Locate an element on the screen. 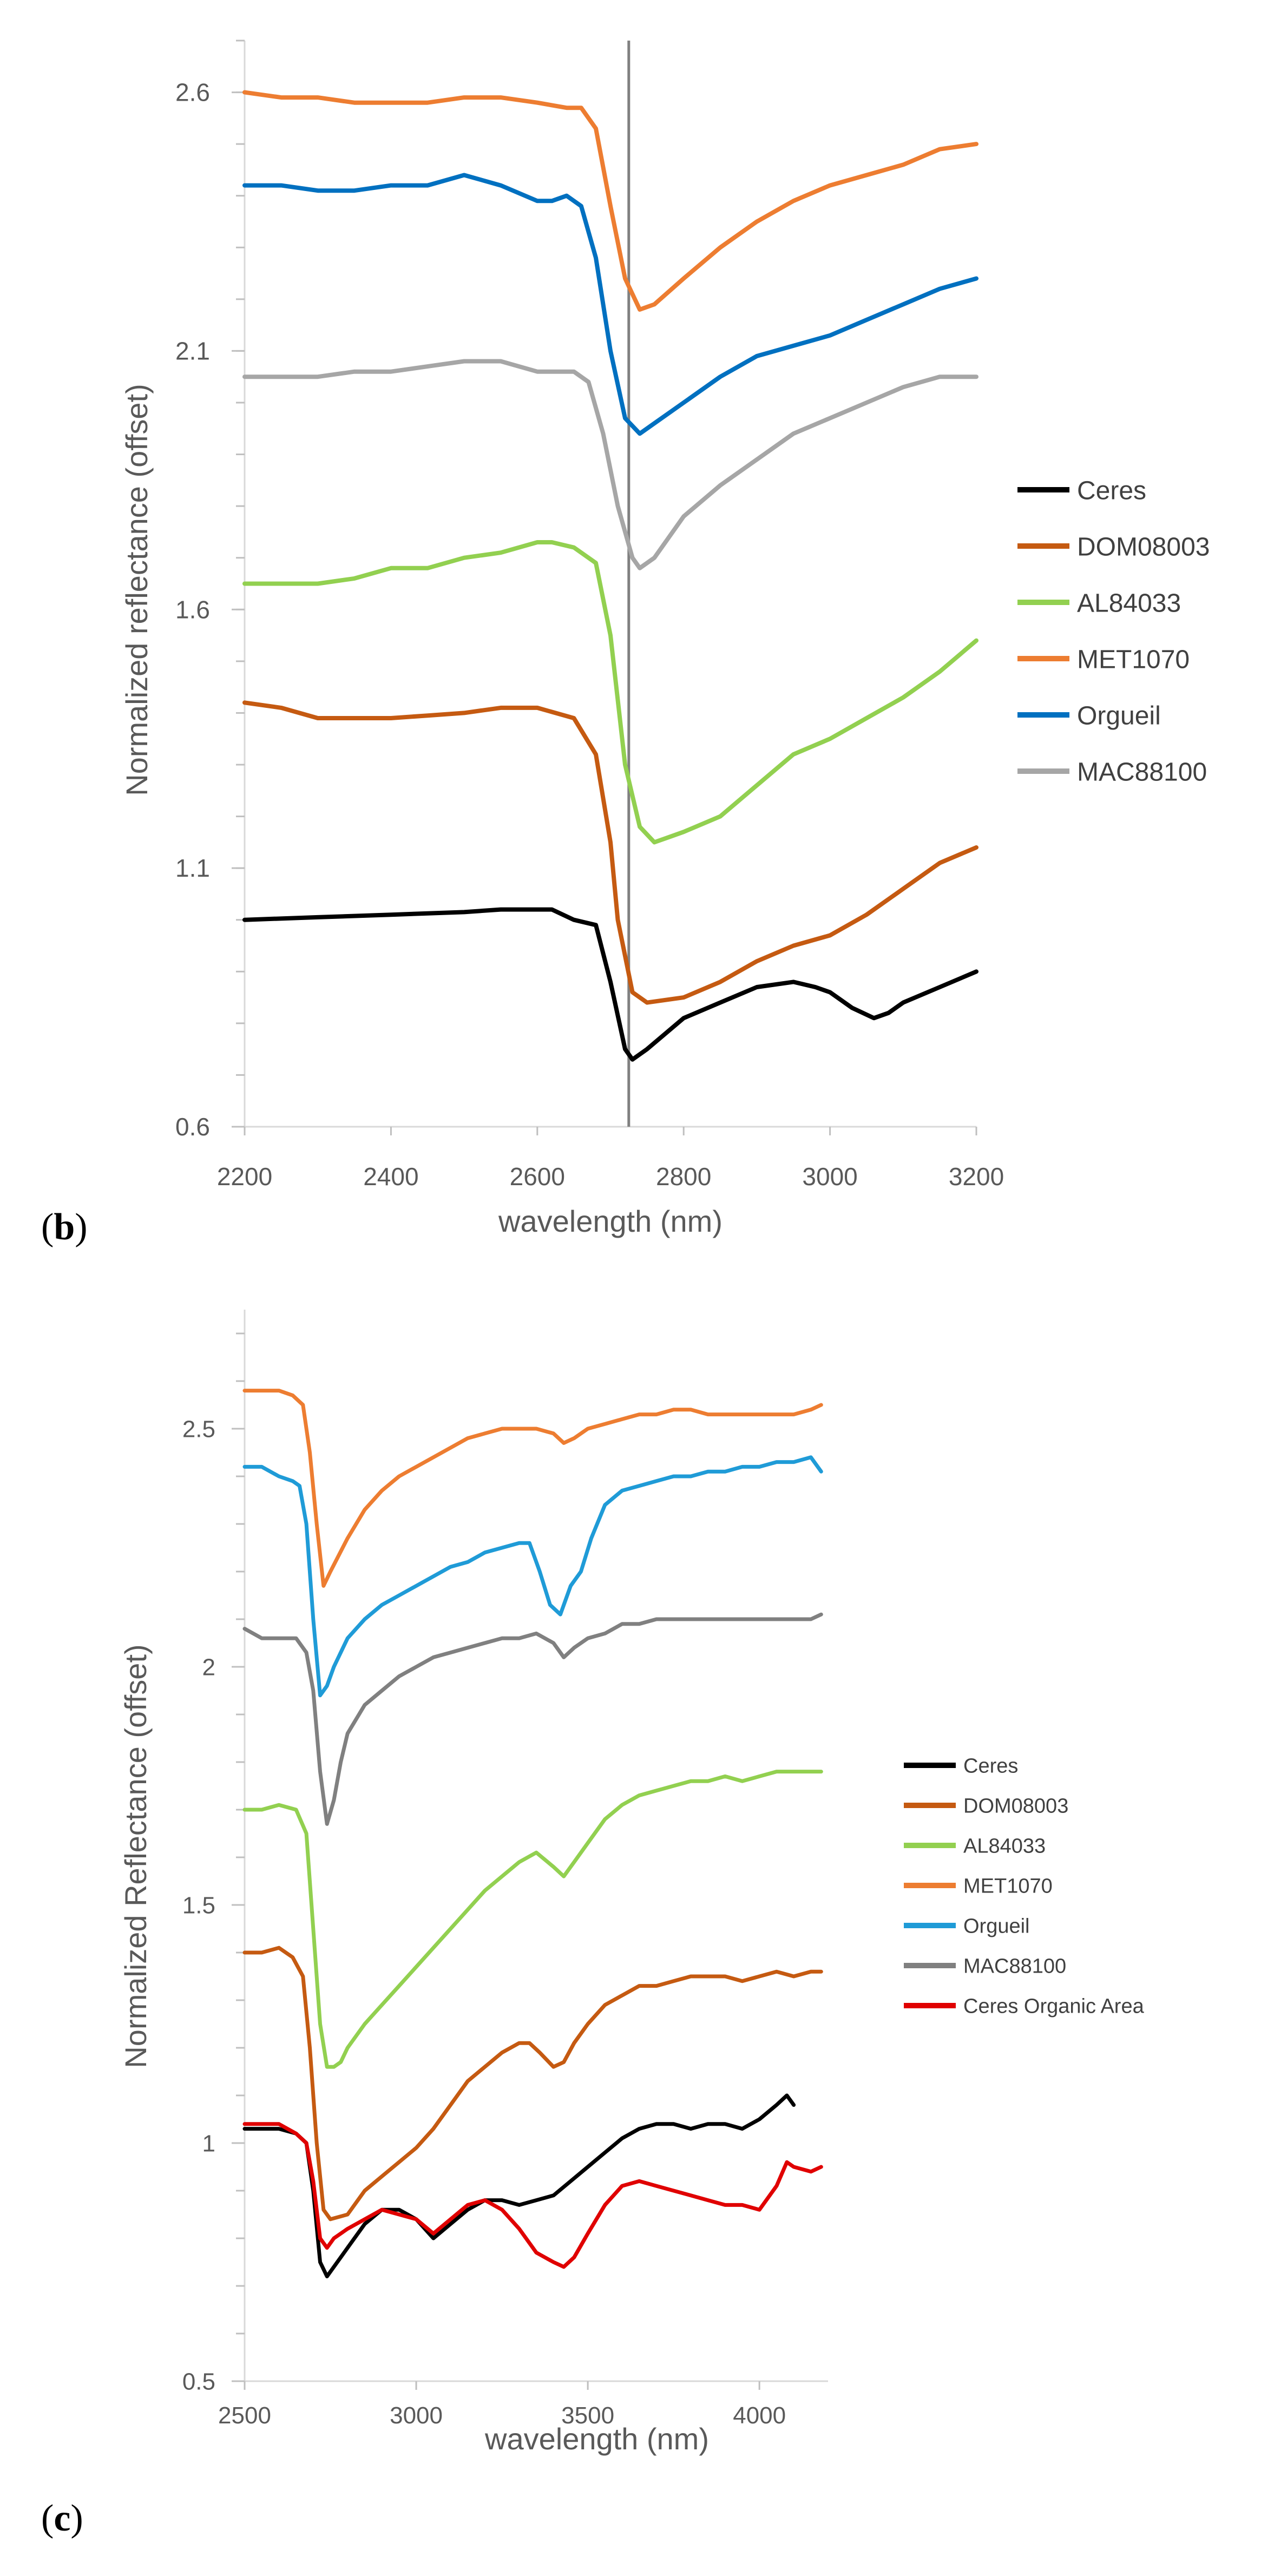 This screenshot has width=1274, height=2576. chart-c-legend-label: DOM08003 is located at coordinates (1015, 1806).